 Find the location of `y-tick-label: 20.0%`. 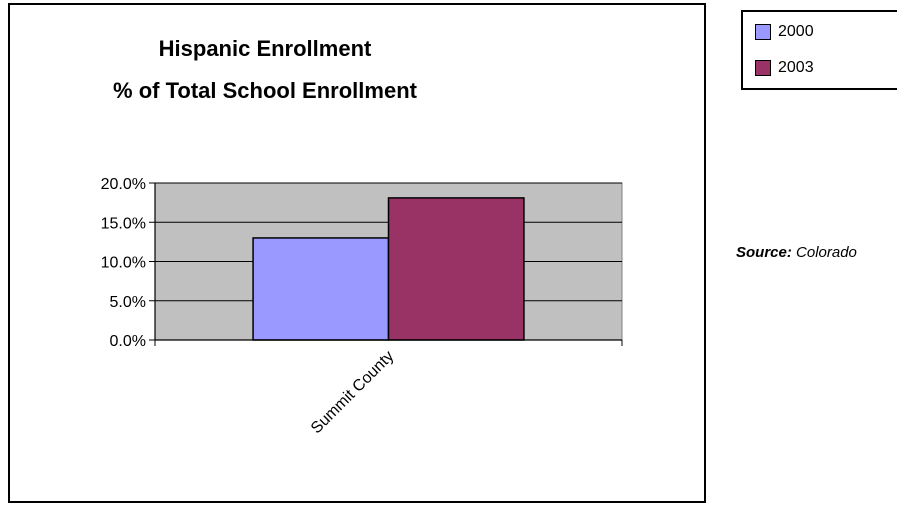

y-tick-label: 20.0% is located at coordinates (123, 184).